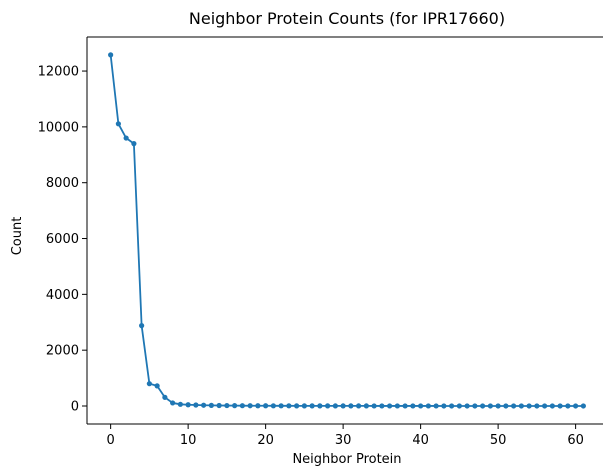 This screenshot has height=468, width=603. I want to click on y-tick-label: 6000, so click(62, 239).